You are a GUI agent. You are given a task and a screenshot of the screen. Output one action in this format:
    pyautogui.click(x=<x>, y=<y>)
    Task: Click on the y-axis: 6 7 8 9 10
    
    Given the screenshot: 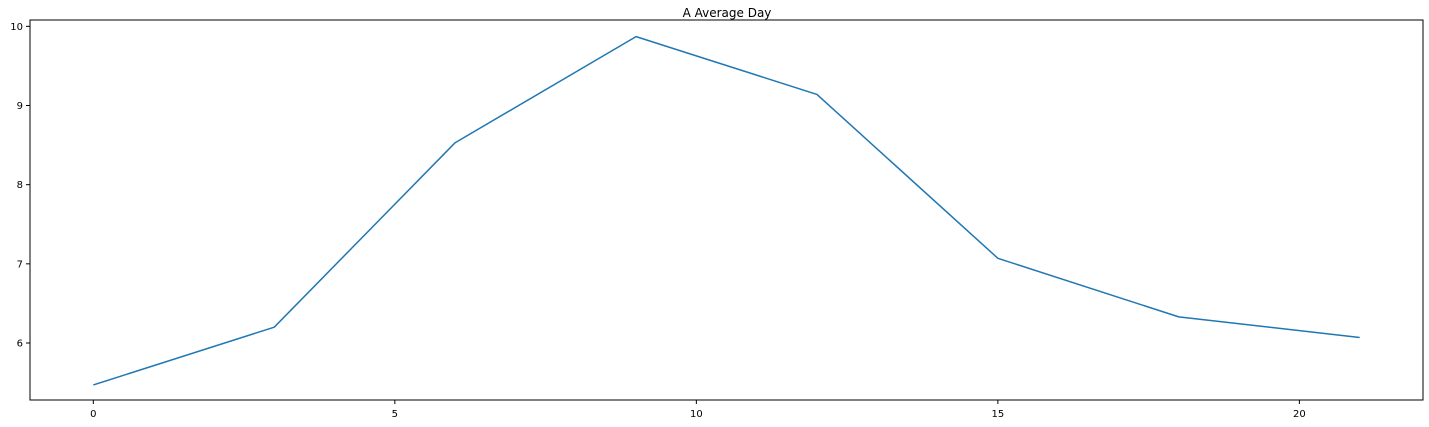 What is the action you would take?
    pyautogui.click(x=20, y=186)
    